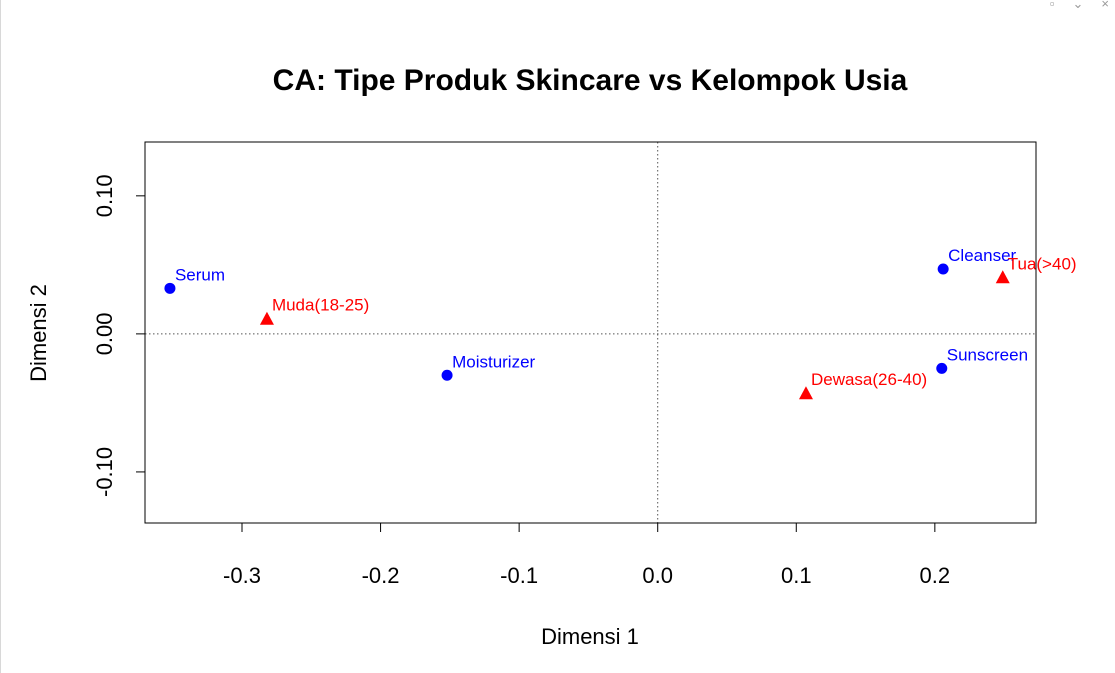 This screenshot has height=673, width=1115. I want to click on point-label: Tua(>40), so click(1042, 263).